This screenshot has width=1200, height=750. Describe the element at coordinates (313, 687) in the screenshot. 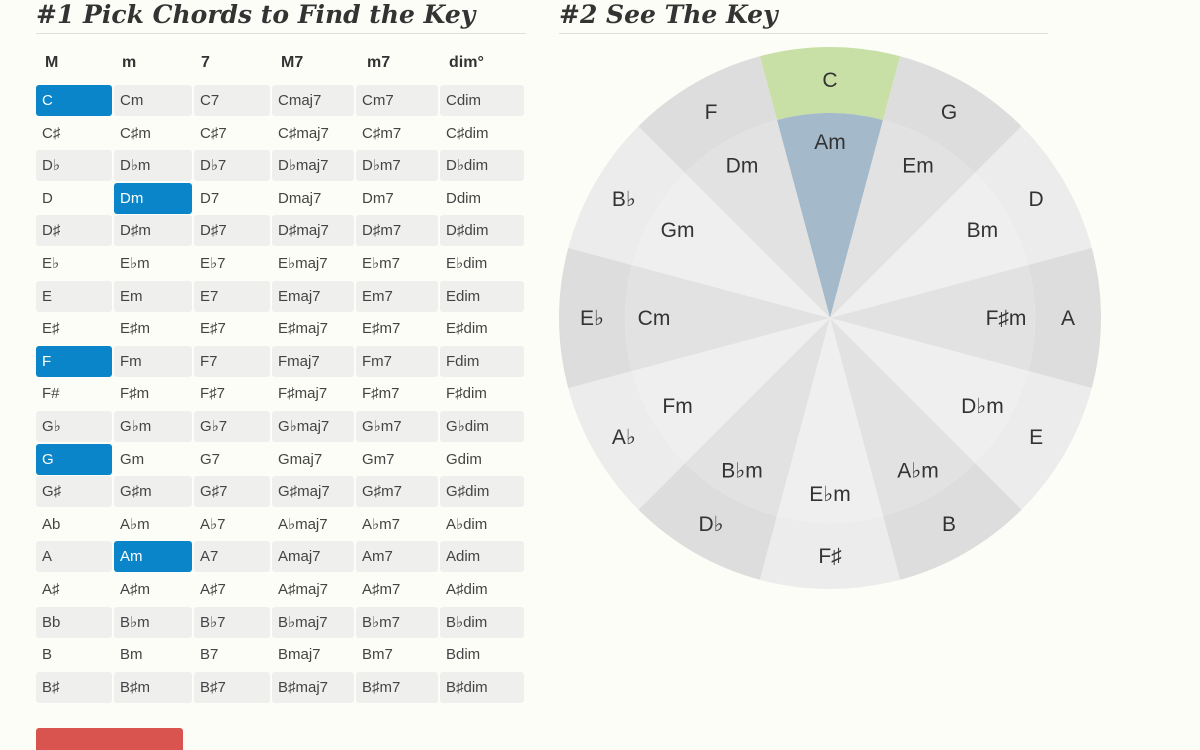

I see `chord-cell: B♯maj7` at that location.